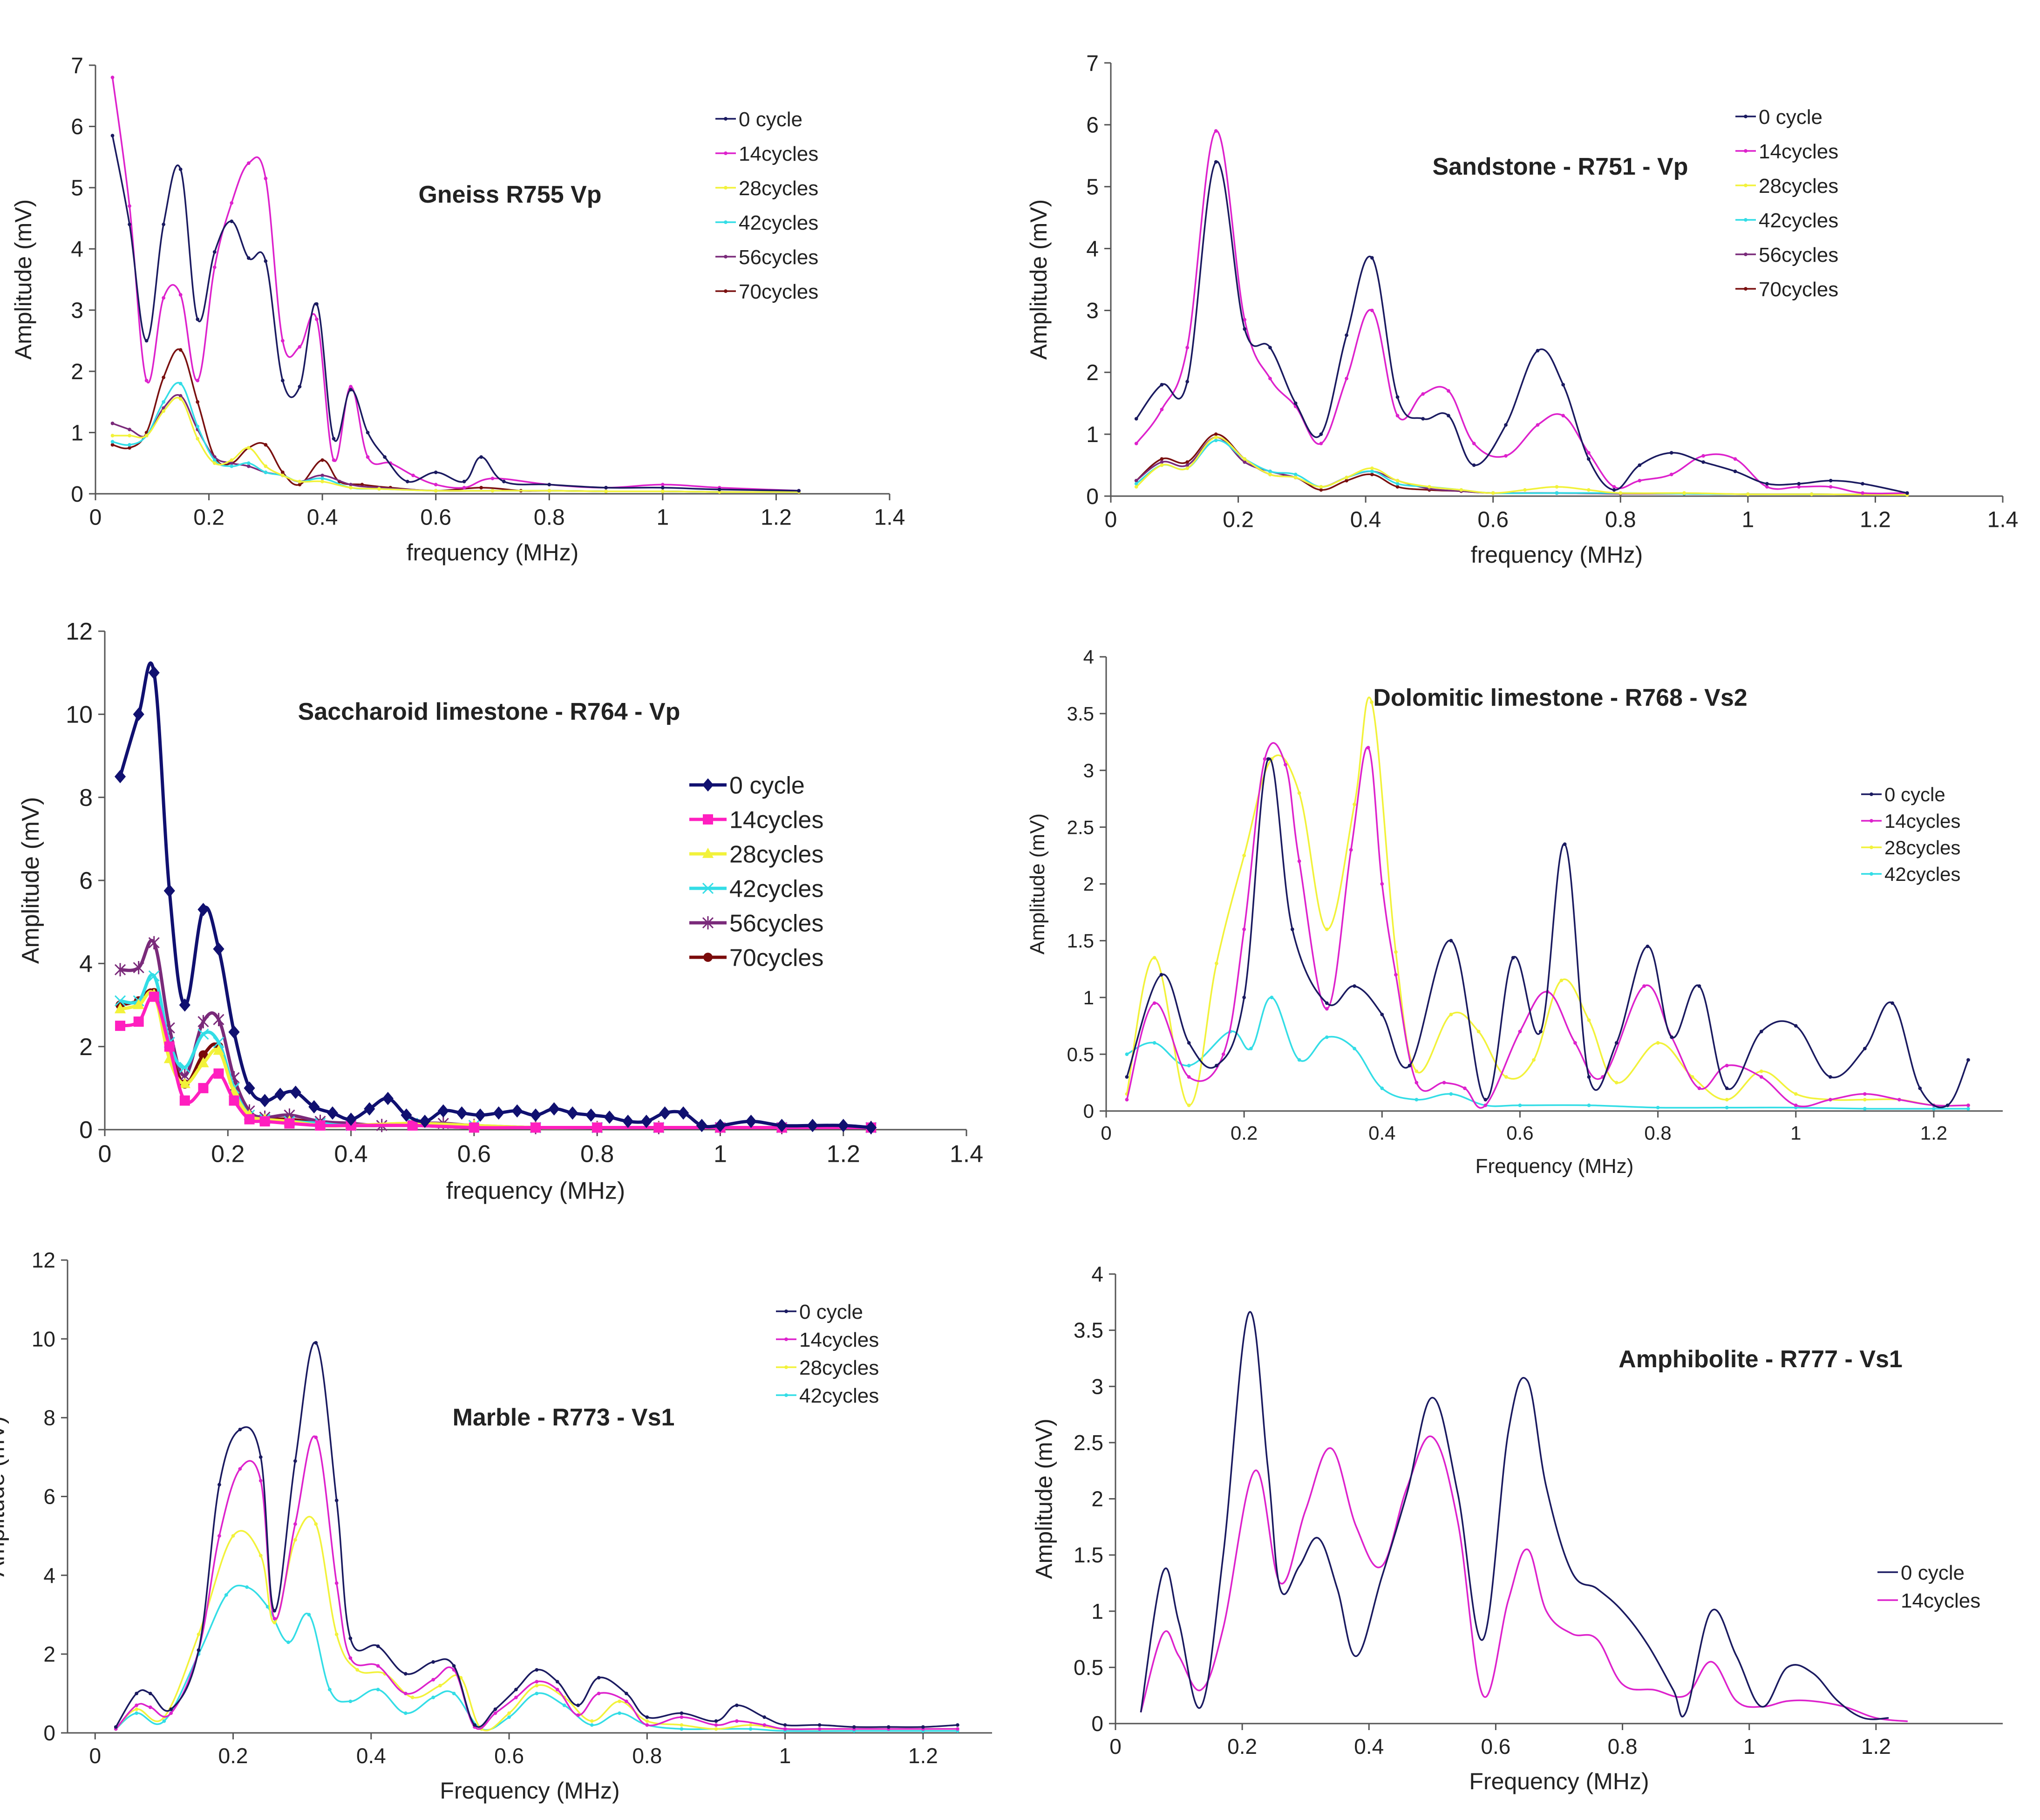 This screenshot has width=2040, height=1820. Describe the element at coordinates (86, 880) in the screenshot. I see `y-tick-label: 6` at that location.